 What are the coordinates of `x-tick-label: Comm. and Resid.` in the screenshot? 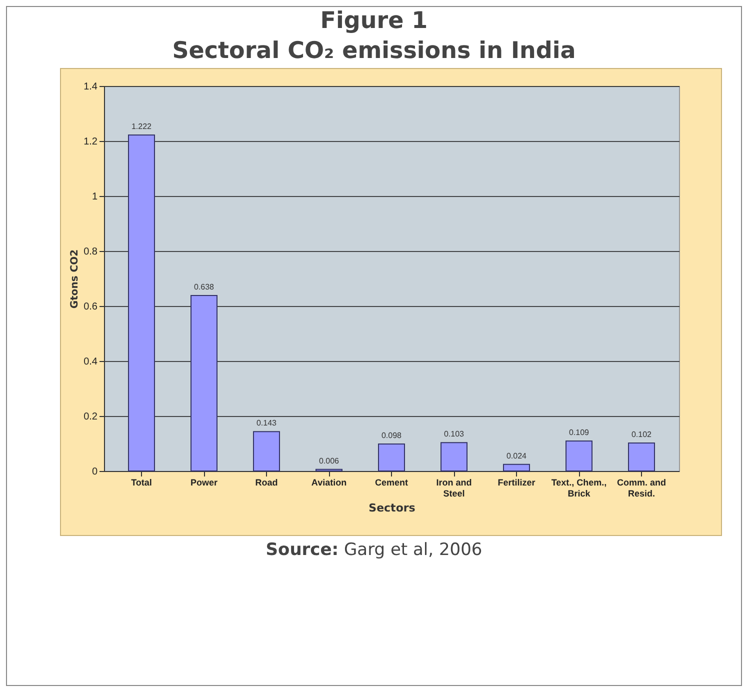 It's located at (641, 488).